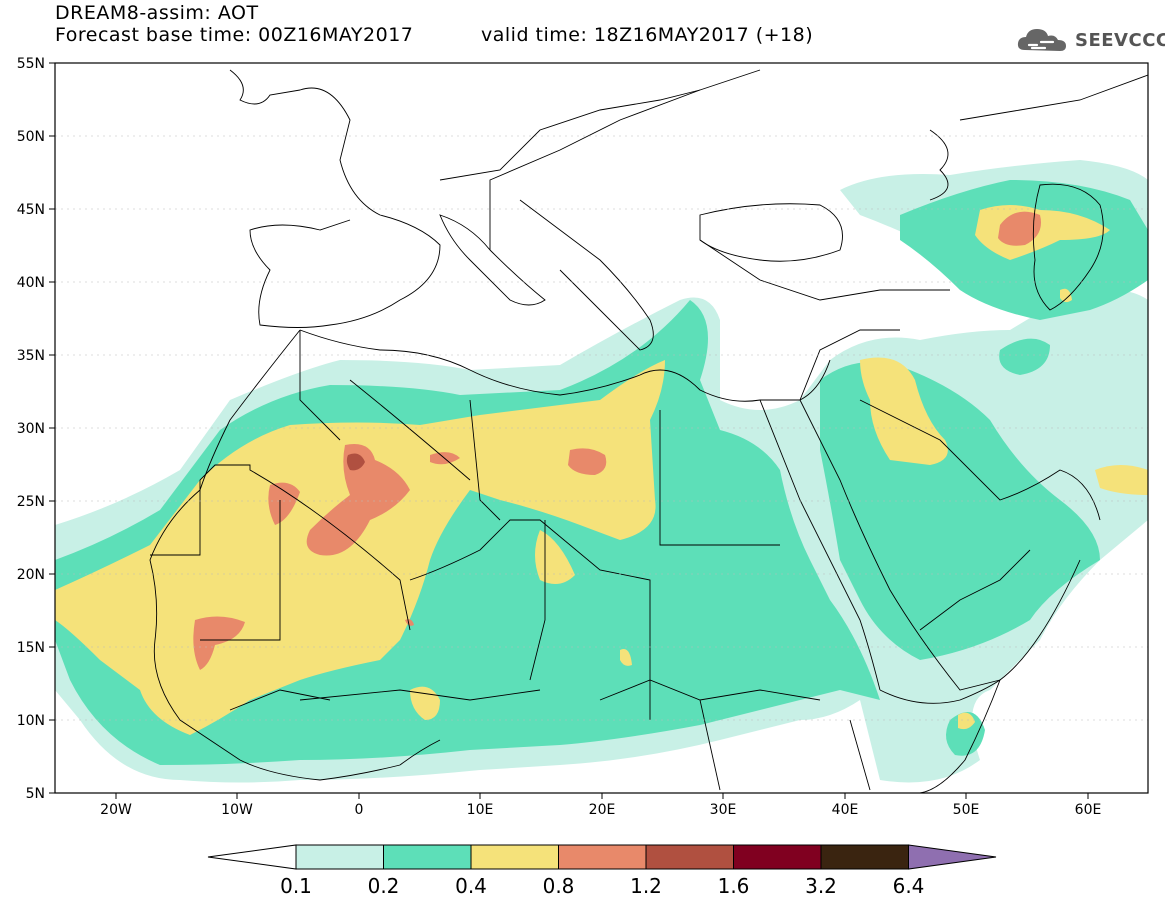 The height and width of the screenshot is (905, 1165). What do you see at coordinates (31, 137) in the screenshot?
I see `lat-label: 50N` at bounding box center [31, 137].